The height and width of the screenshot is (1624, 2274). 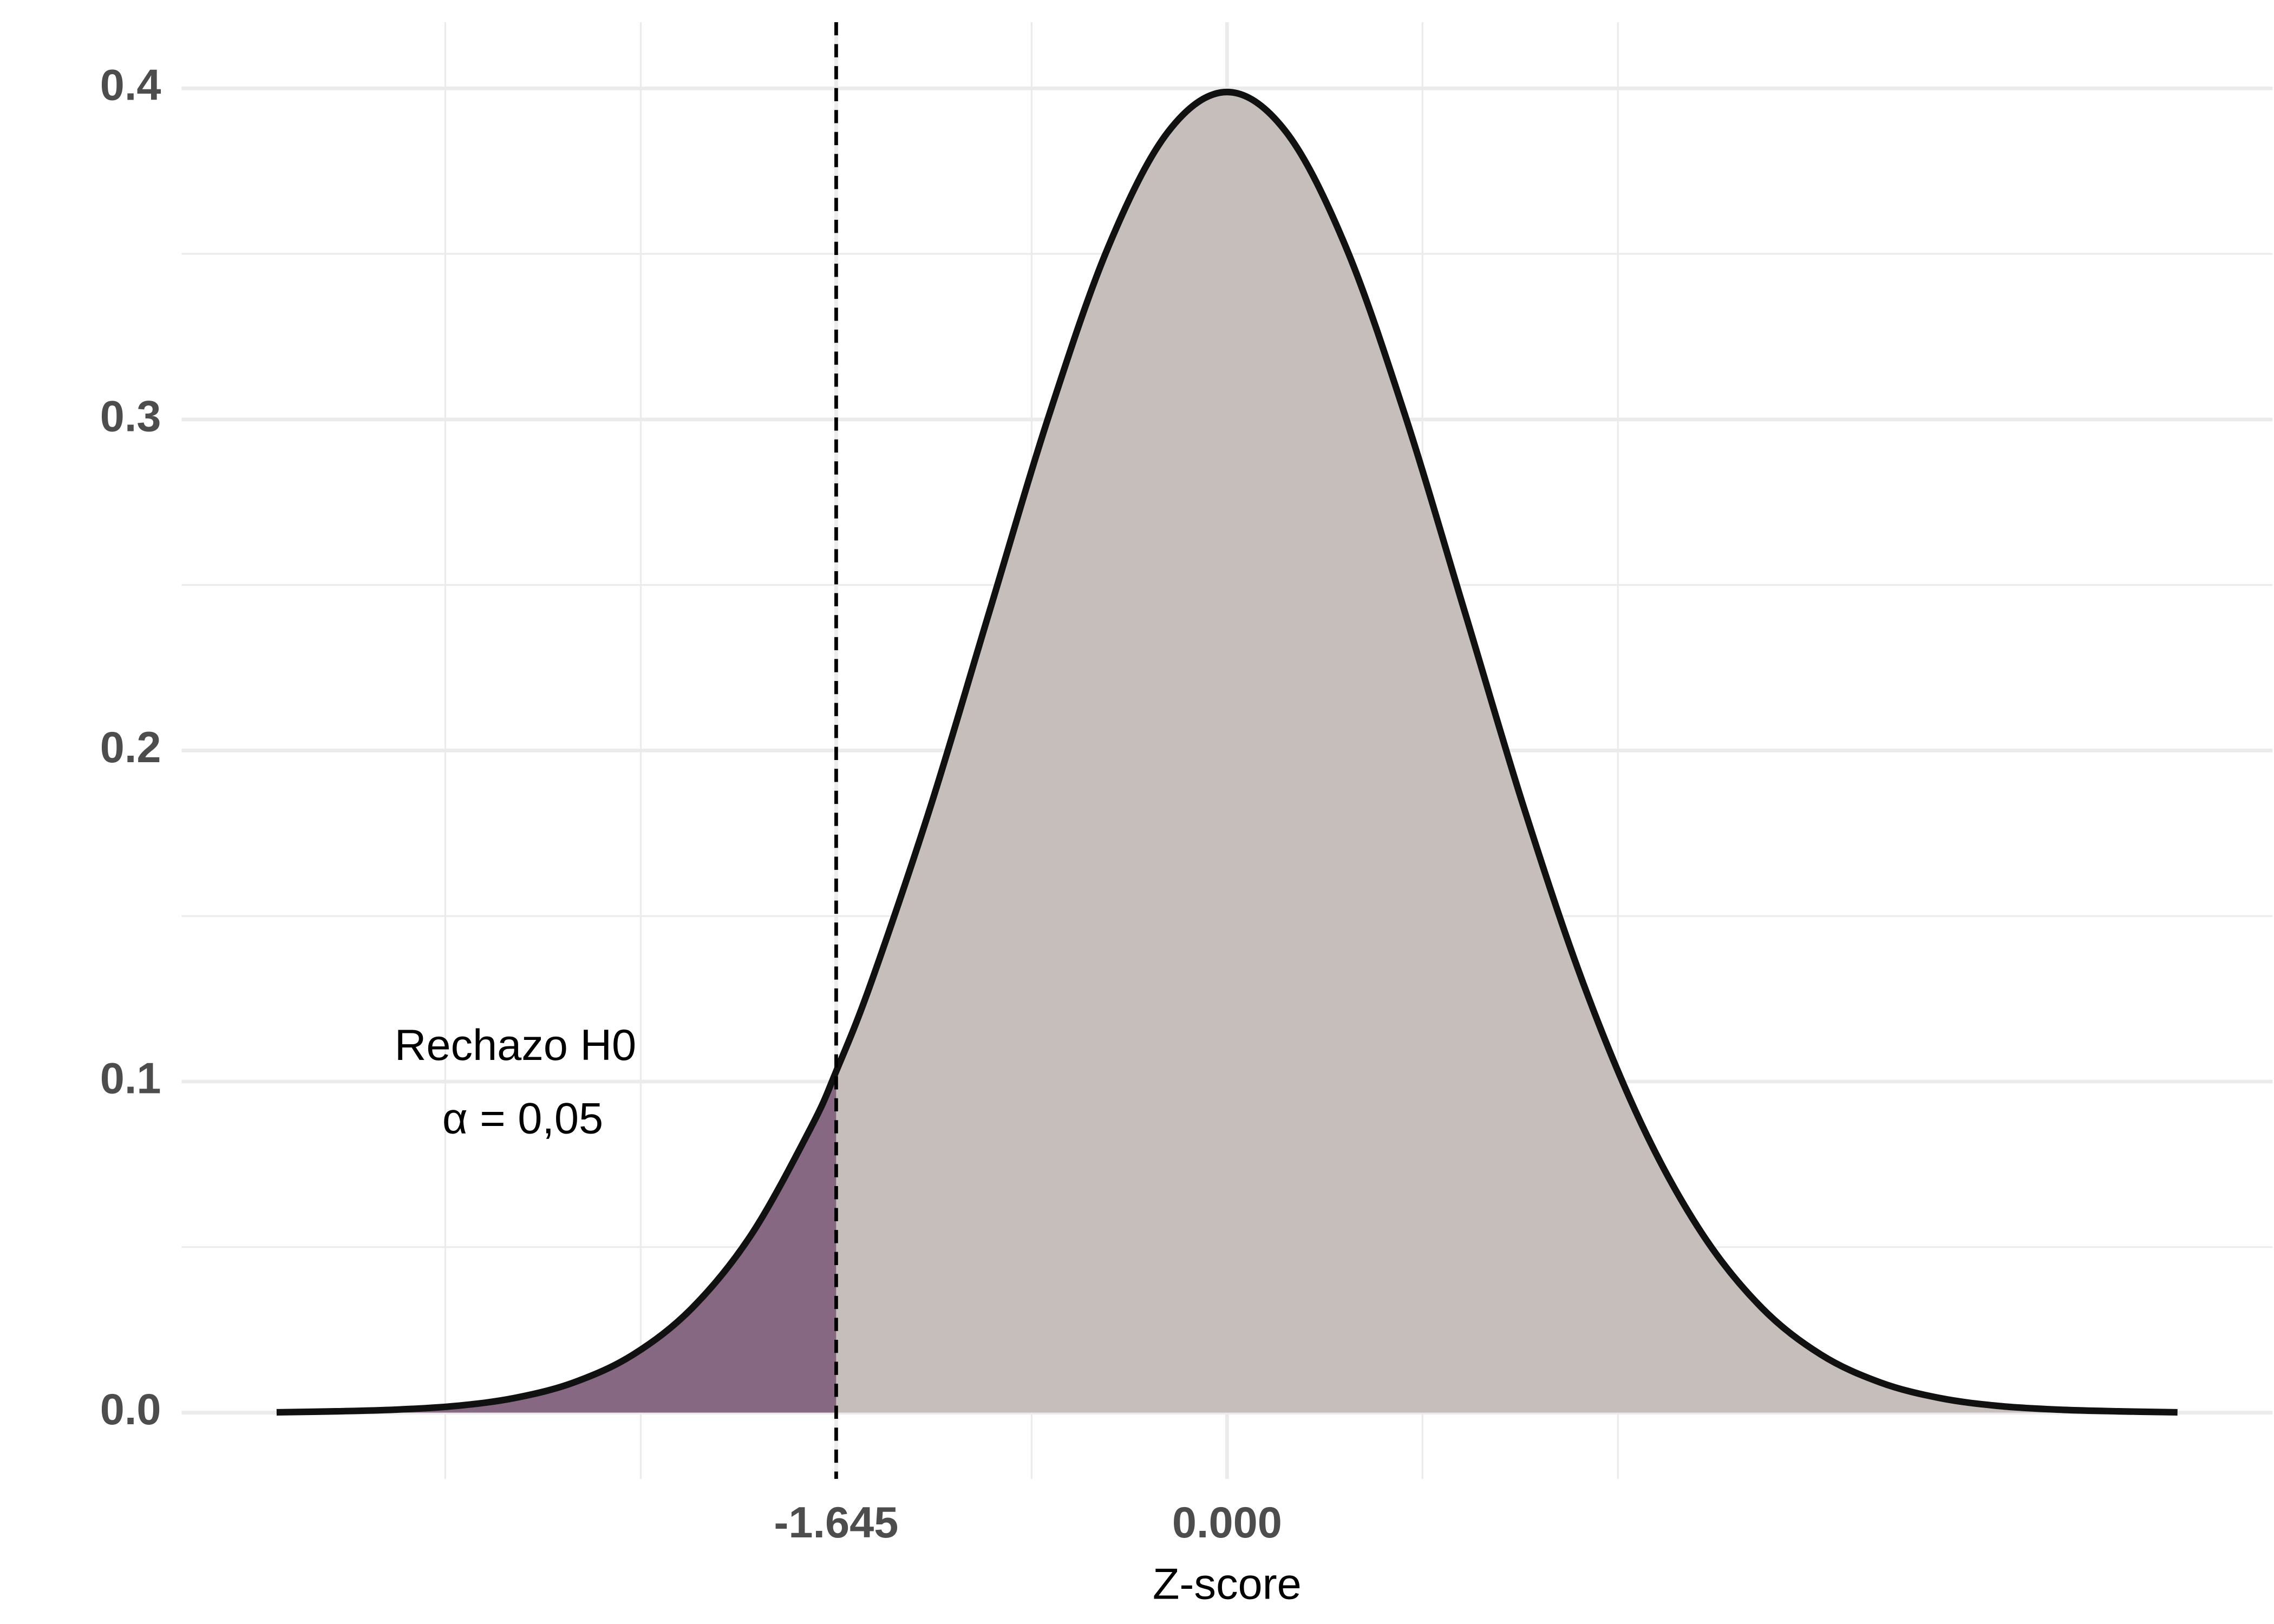 What do you see at coordinates (836, 1522) in the screenshot?
I see `x-tick-label: -1.645` at bounding box center [836, 1522].